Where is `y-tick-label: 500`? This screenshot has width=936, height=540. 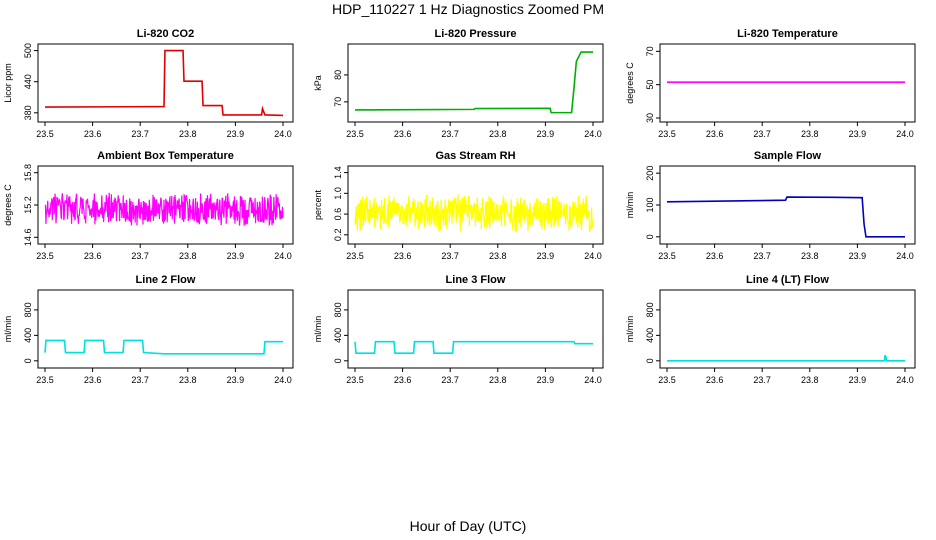
y-tick-label: 500 is located at coordinates (28, 50).